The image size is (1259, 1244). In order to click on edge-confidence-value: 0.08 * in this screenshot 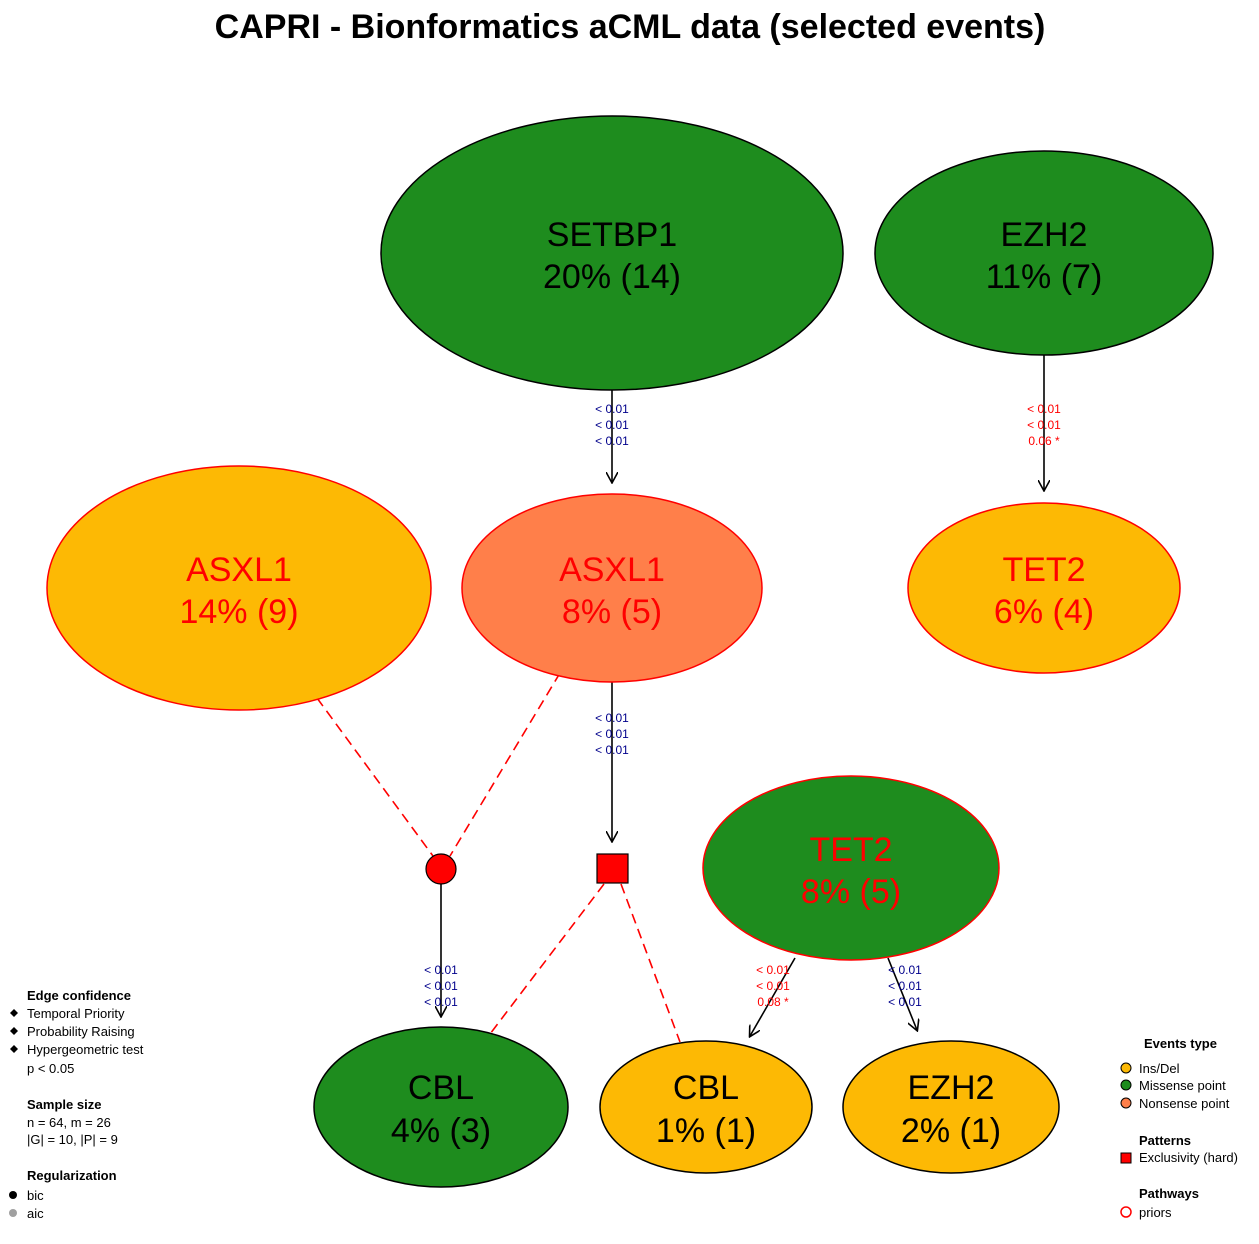, I will do `click(773, 1002)`.